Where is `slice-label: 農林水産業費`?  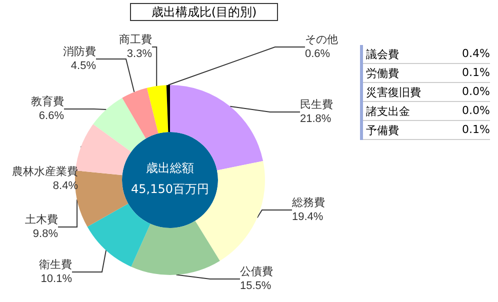 slice-label: 農林水産業費 is located at coordinates (45, 171).